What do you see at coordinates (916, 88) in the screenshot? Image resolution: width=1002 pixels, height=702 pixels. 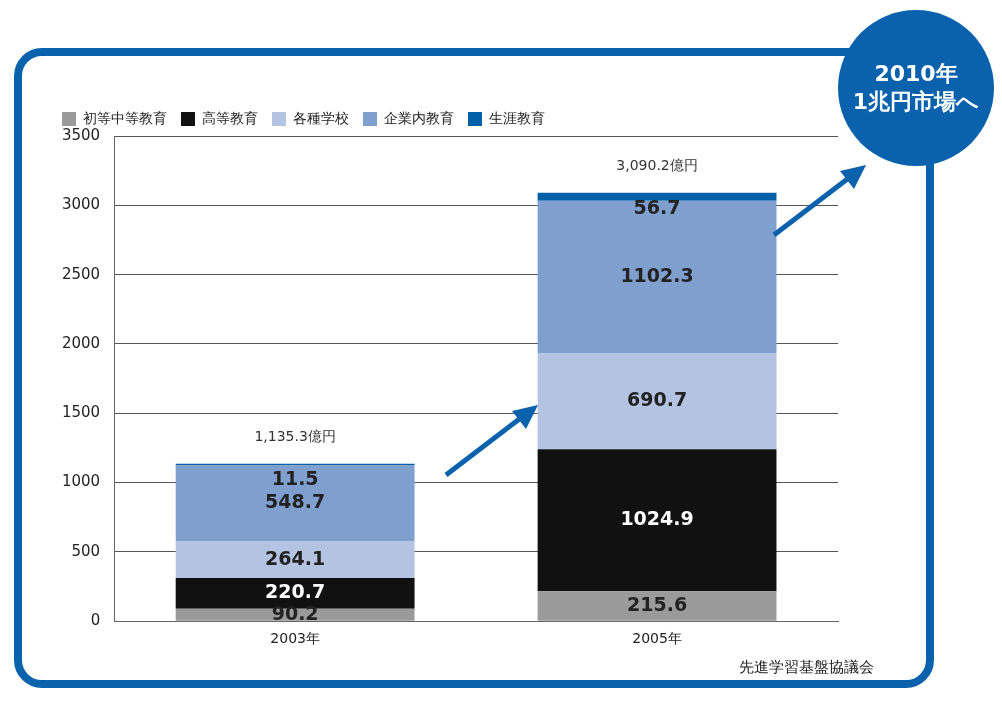 I see `circle-badge: 2010年 1兆円市場へ` at bounding box center [916, 88].